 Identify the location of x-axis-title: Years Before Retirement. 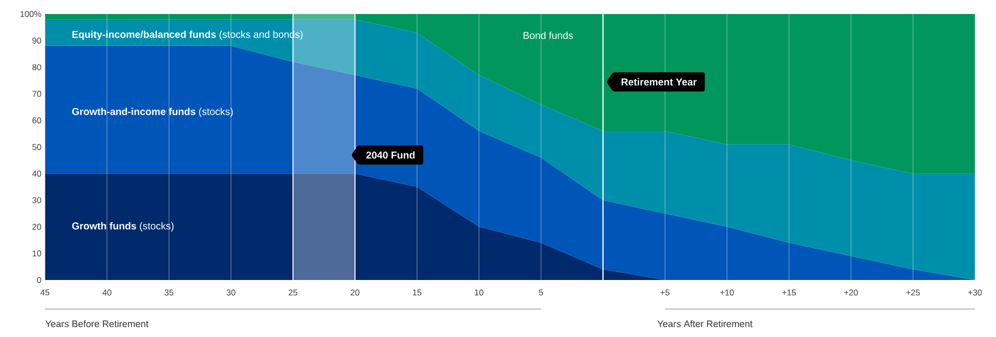
(96, 324).